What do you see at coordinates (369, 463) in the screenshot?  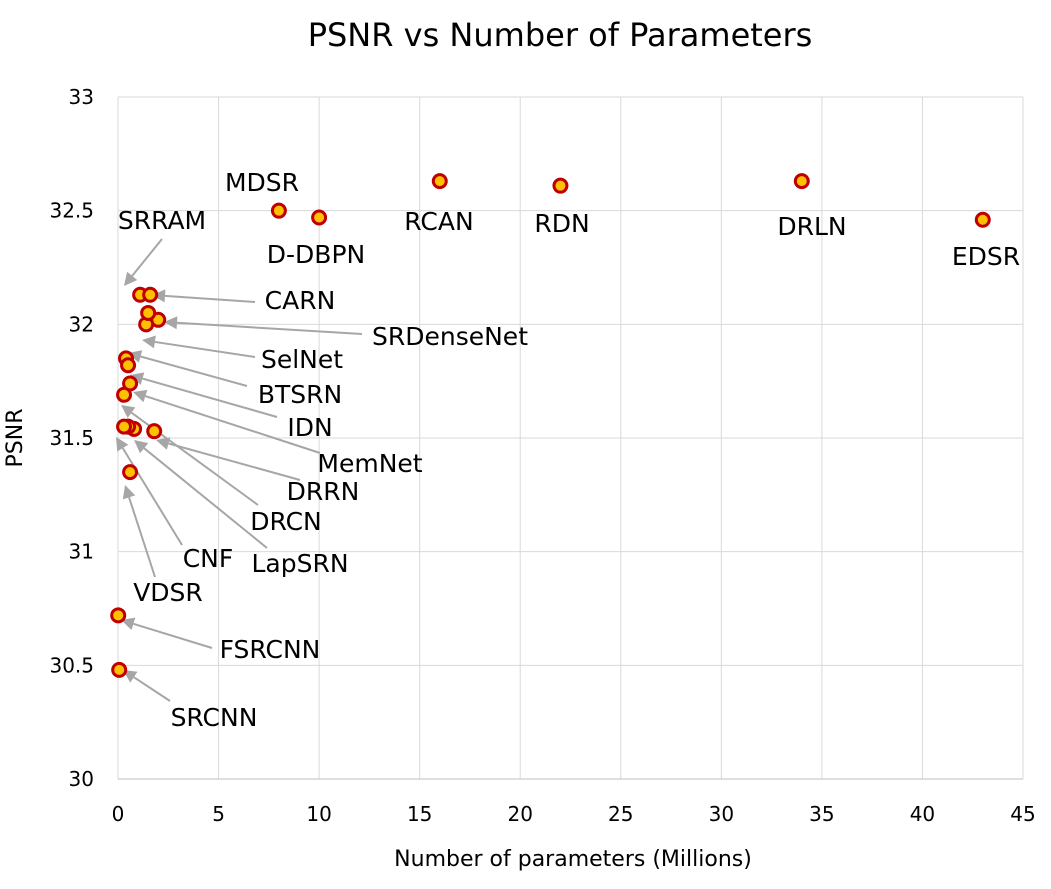 I see `point-label: MemNet` at bounding box center [369, 463].